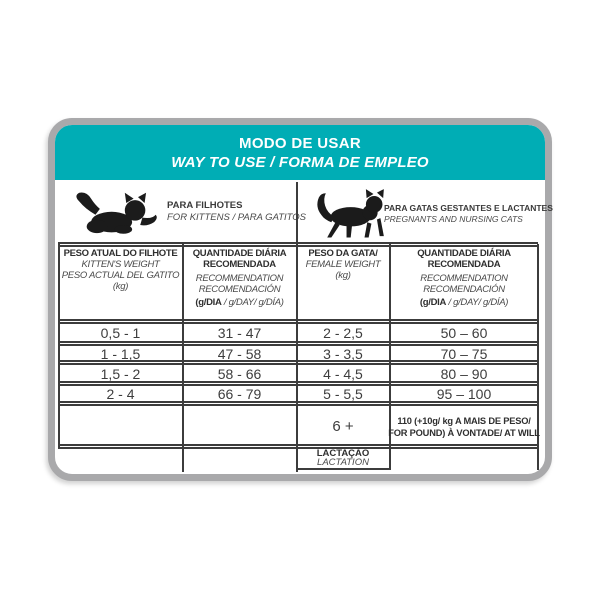  What do you see at coordinates (343, 333) in the screenshot?
I see `table-cell-cat-weight: 2 - 2,5` at bounding box center [343, 333].